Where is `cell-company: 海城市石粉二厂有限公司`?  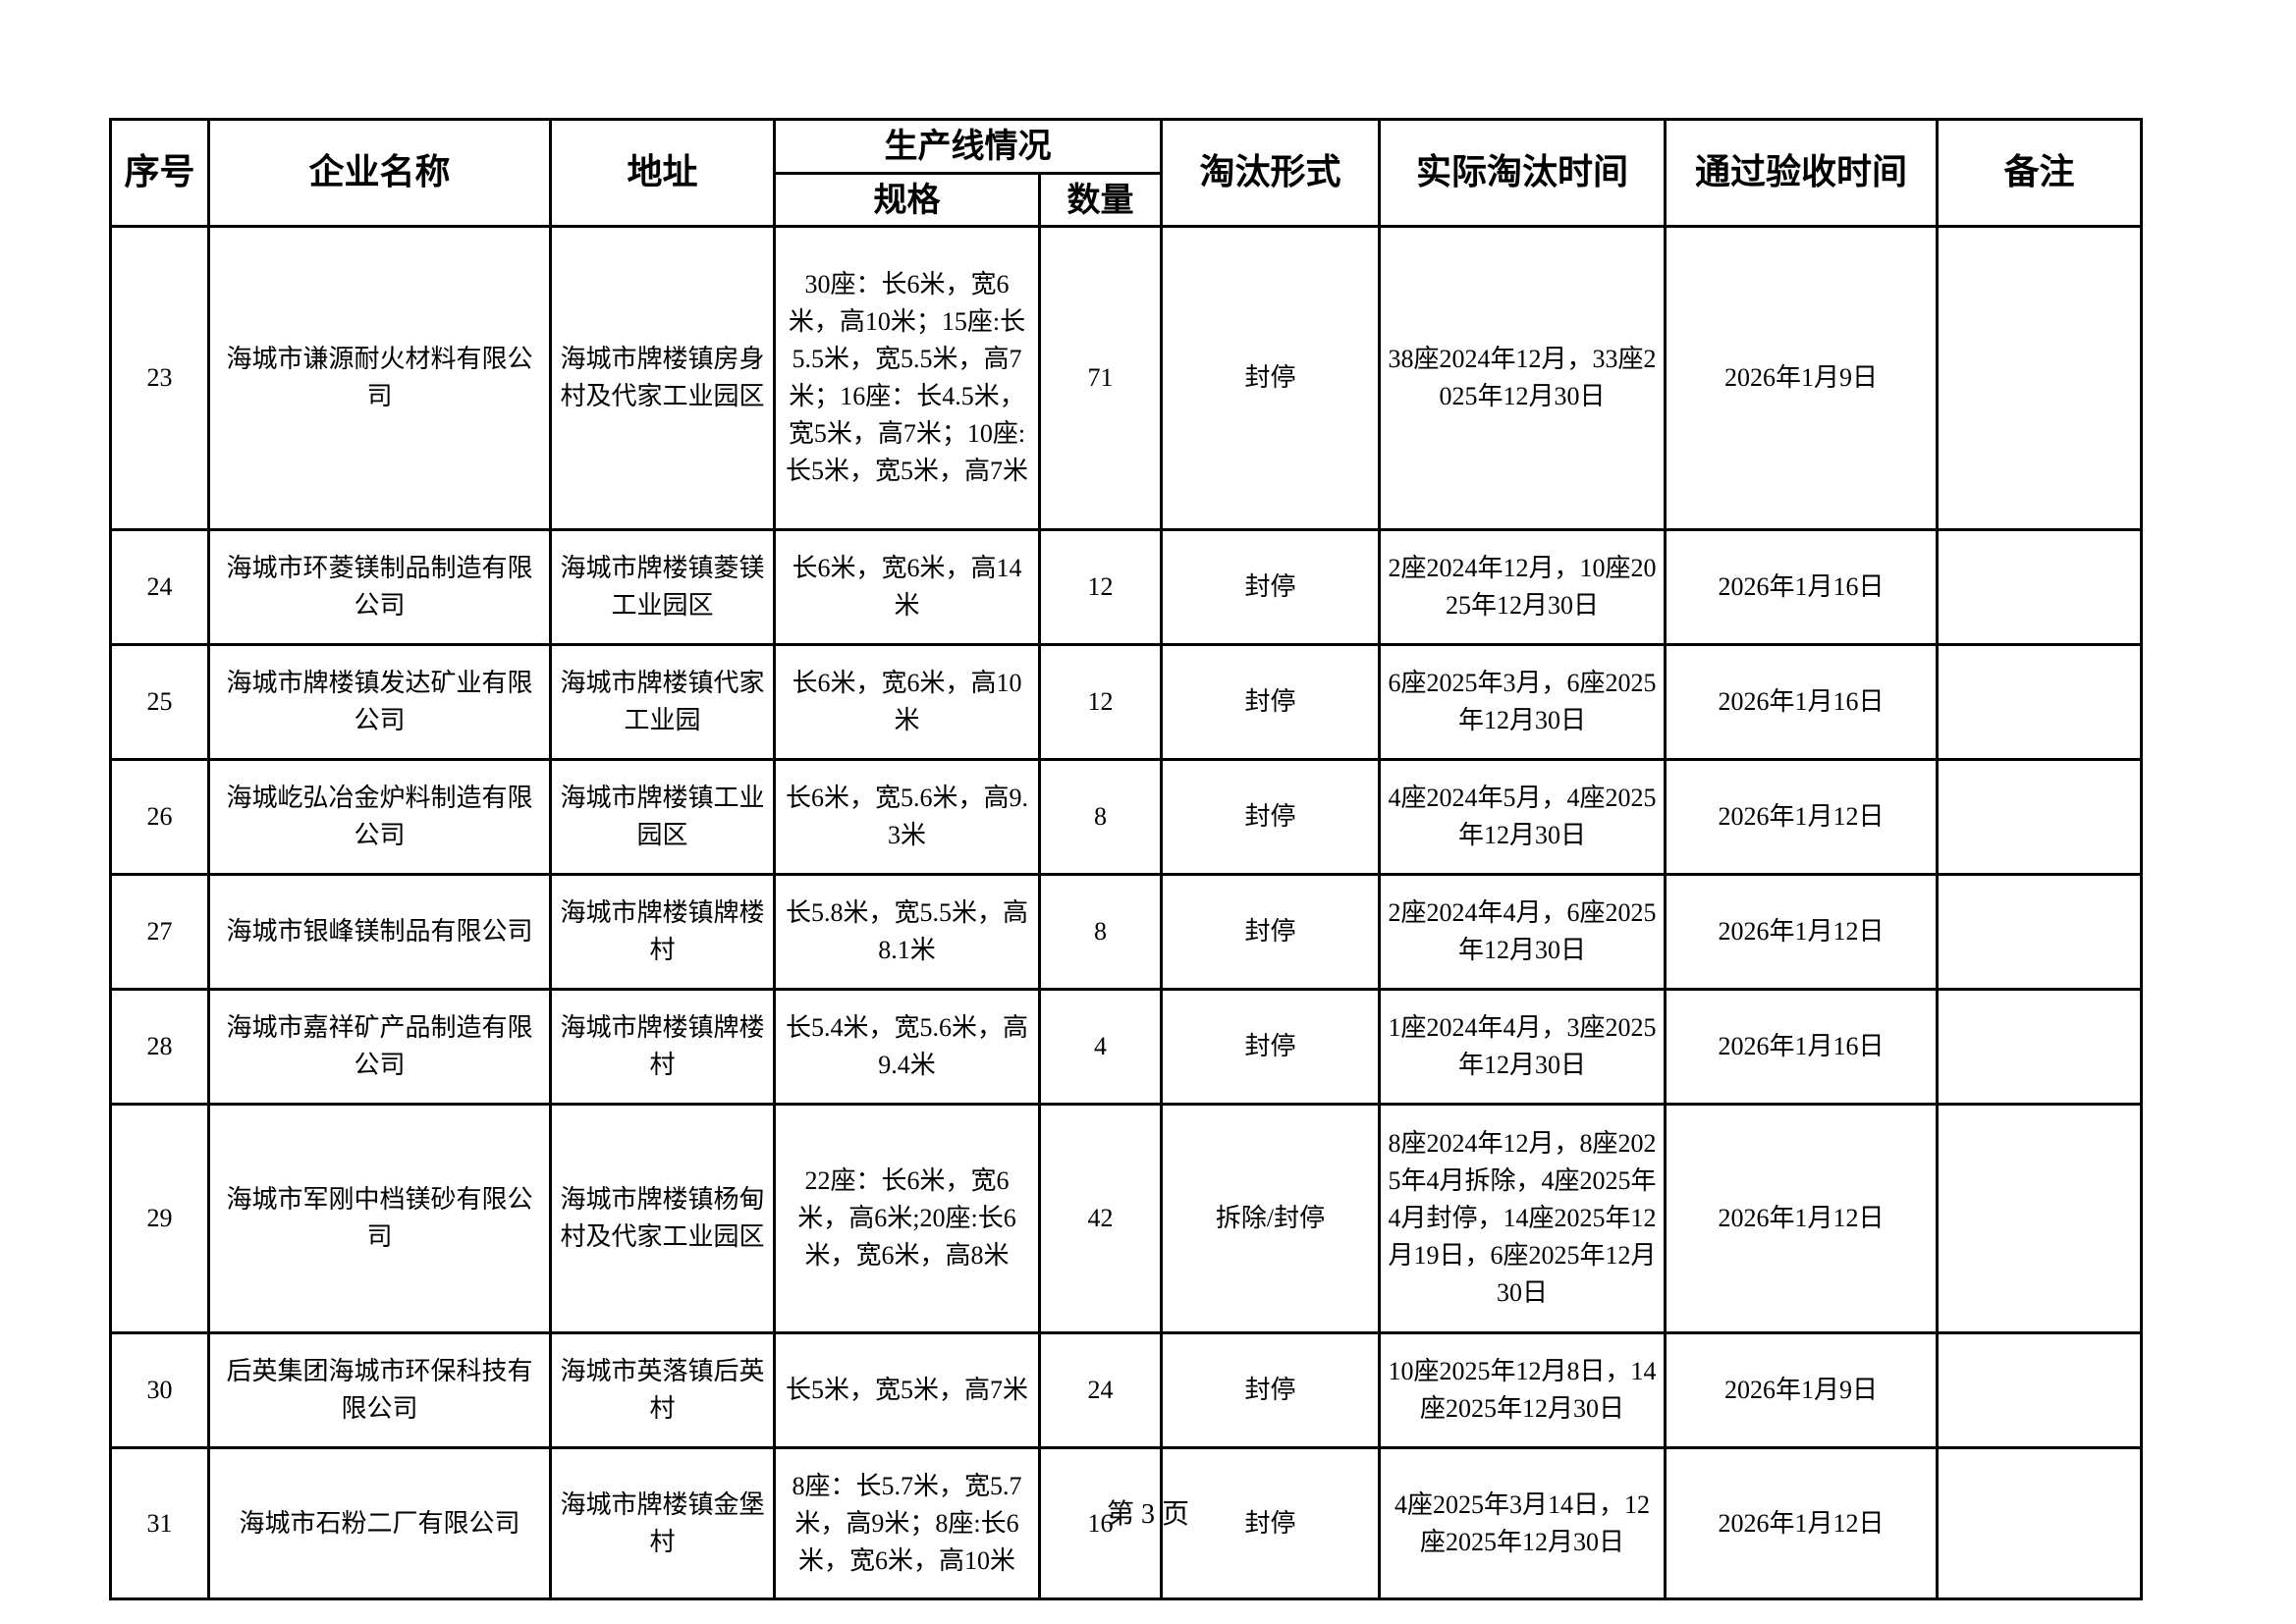
cell-company: 海城市石粉二厂有限公司 is located at coordinates (379, 1523).